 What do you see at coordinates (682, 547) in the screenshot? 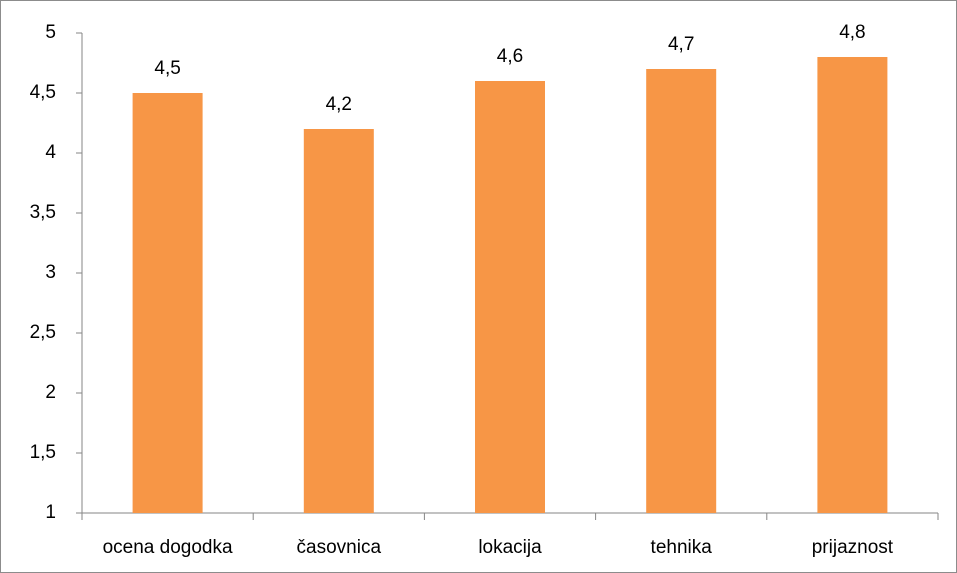
I see `x-tick-label: tehnika` at bounding box center [682, 547].